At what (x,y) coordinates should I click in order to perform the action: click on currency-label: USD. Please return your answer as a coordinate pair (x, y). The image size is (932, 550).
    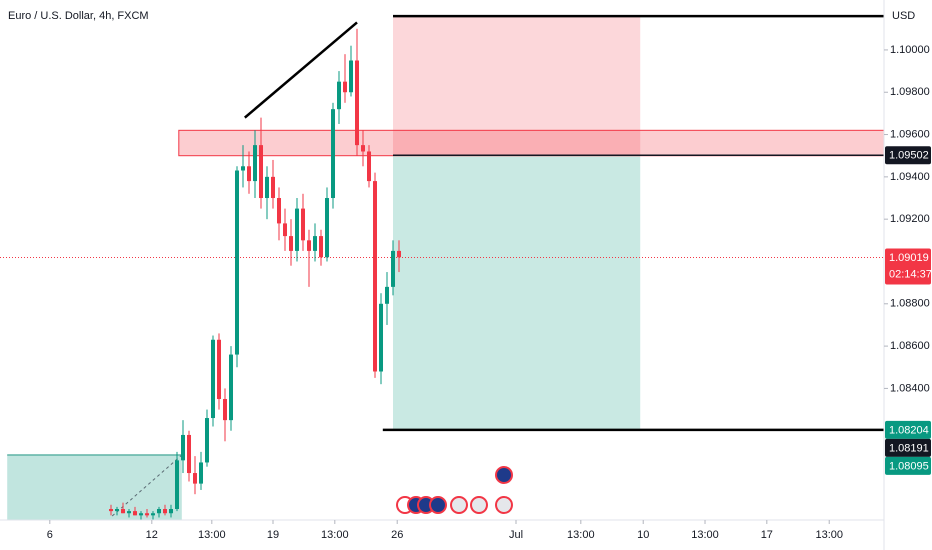
    Looking at the image, I should click on (903, 16).